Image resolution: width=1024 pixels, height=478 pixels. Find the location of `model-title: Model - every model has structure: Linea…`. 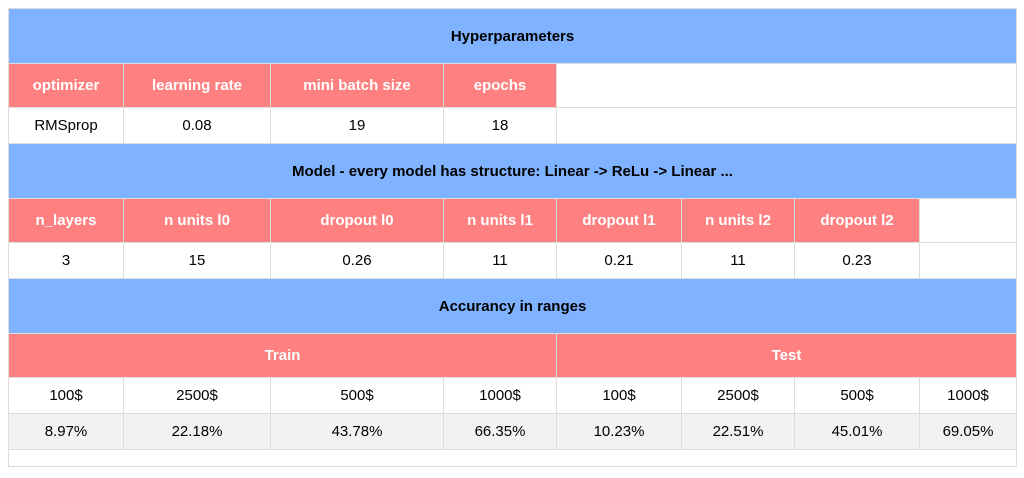

model-title: Model - every model has structure: Linea… is located at coordinates (512, 171).